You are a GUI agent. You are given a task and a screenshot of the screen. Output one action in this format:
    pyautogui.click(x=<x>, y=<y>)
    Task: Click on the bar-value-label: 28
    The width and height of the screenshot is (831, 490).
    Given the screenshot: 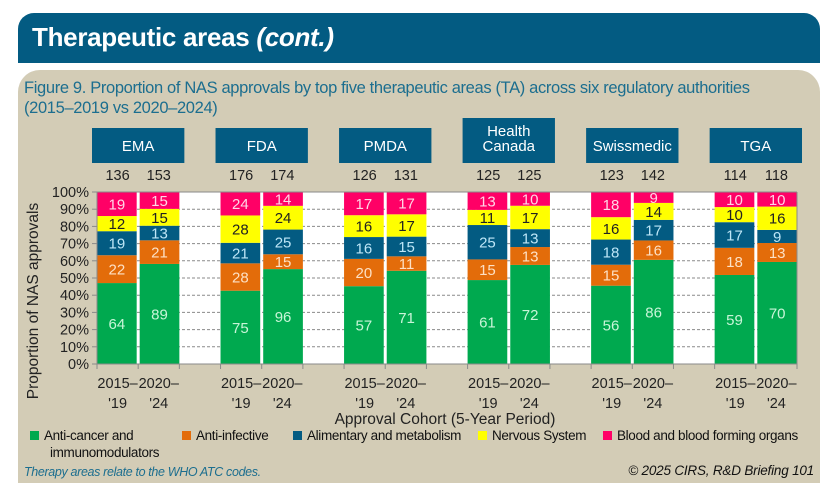 What is the action you would take?
    pyautogui.click(x=240, y=230)
    